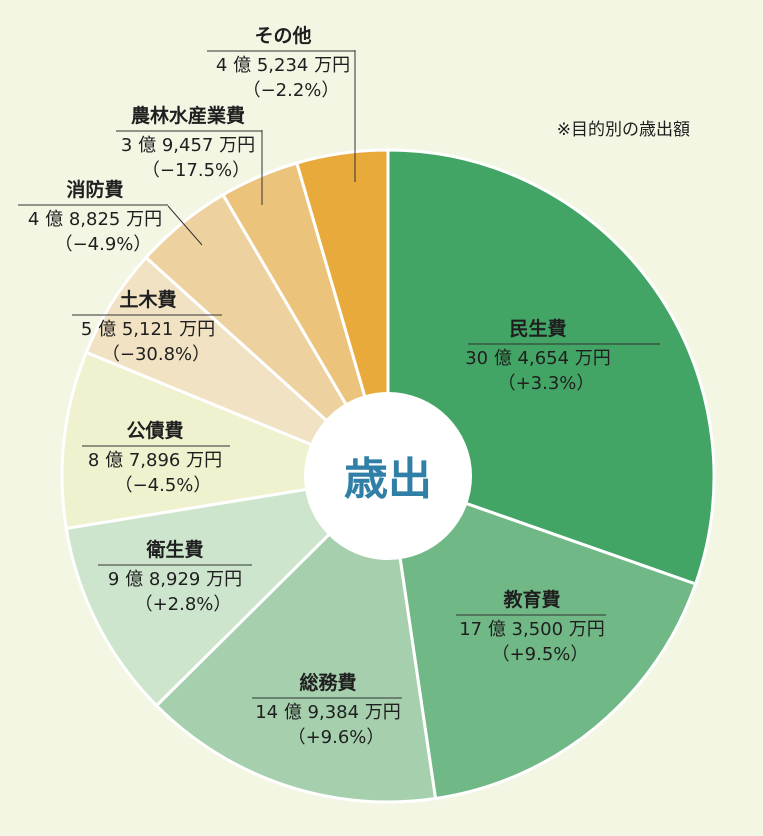 This screenshot has width=763, height=836. I want to click on slice-name-label: 教育費, so click(531, 599).